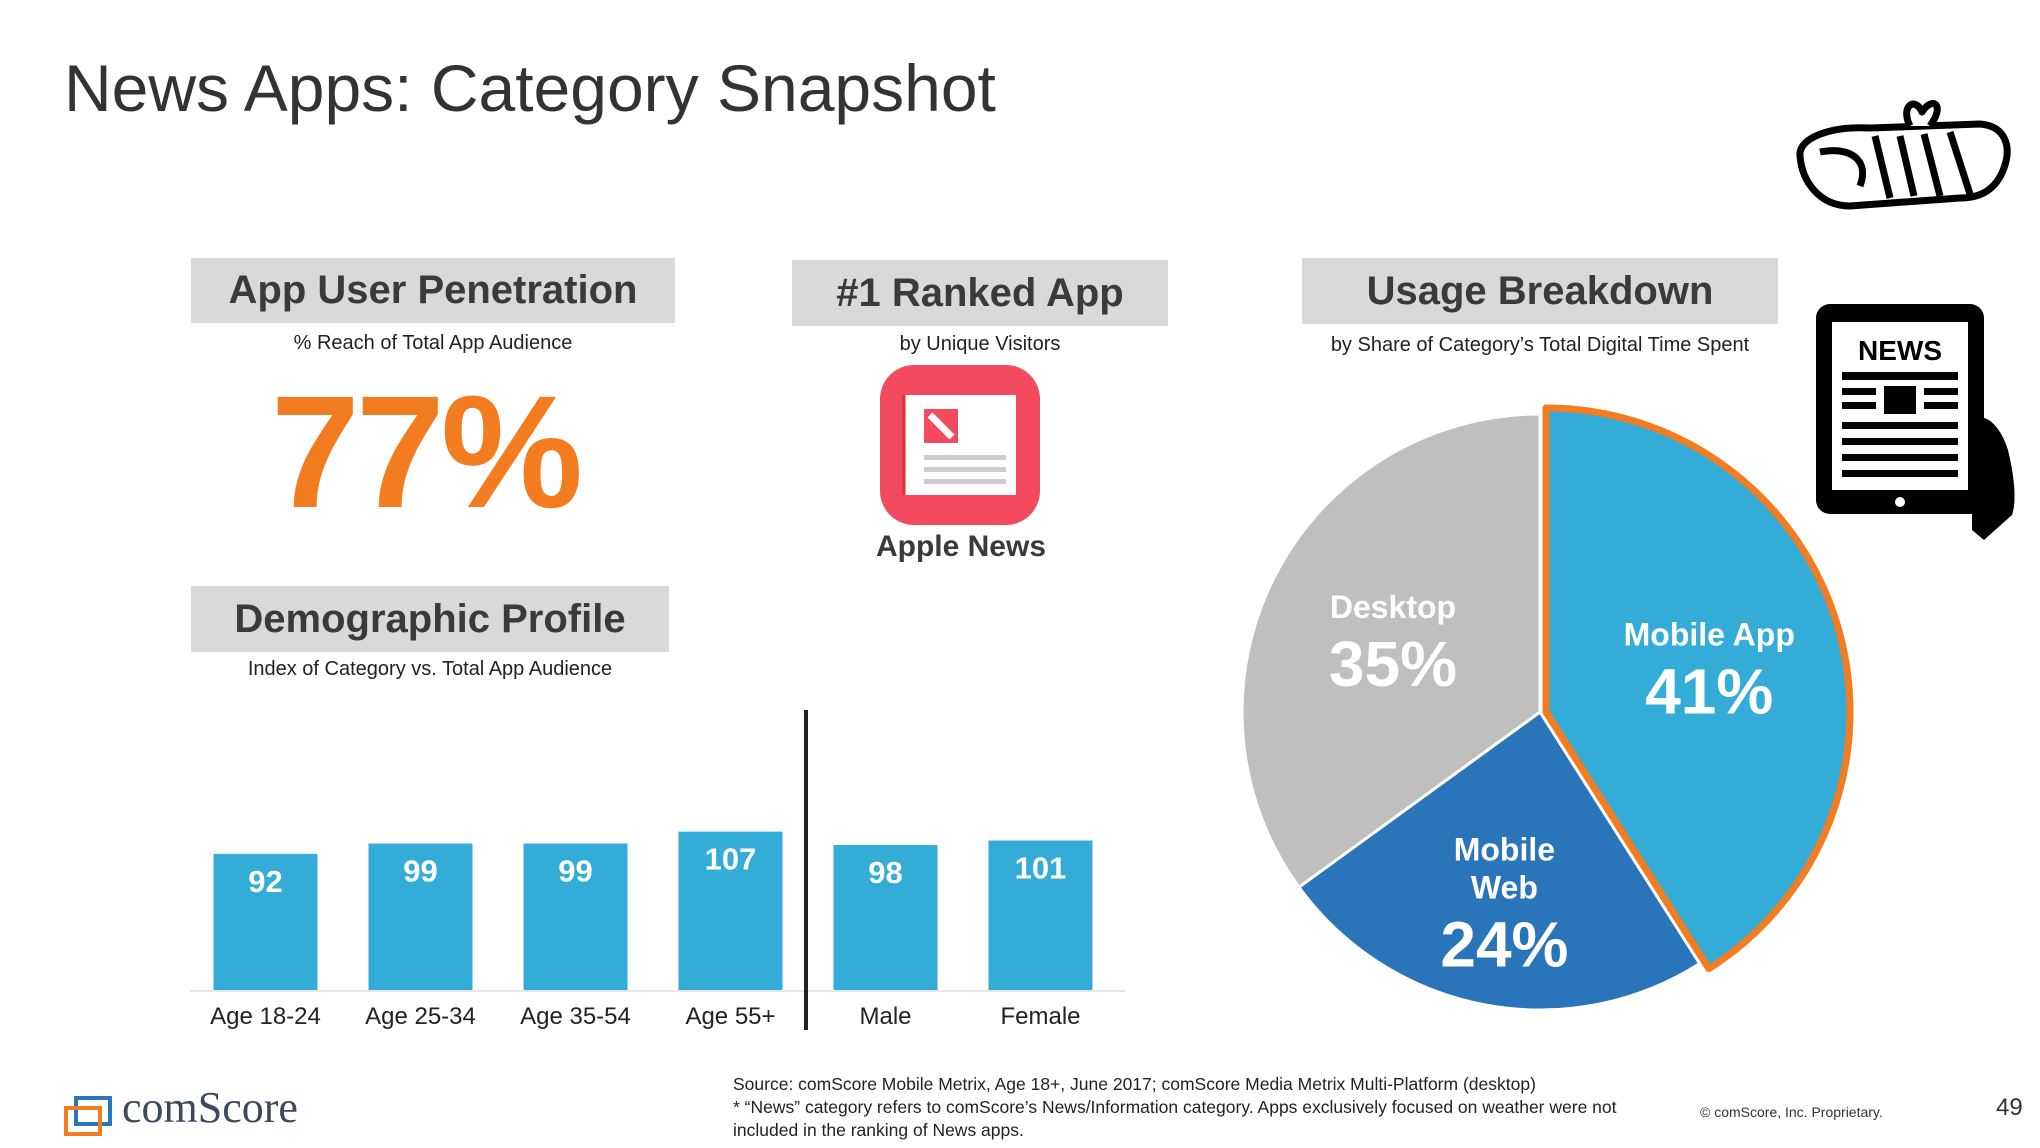  I want to click on pie-slice-value-label: 35%, so click(1393, 664).